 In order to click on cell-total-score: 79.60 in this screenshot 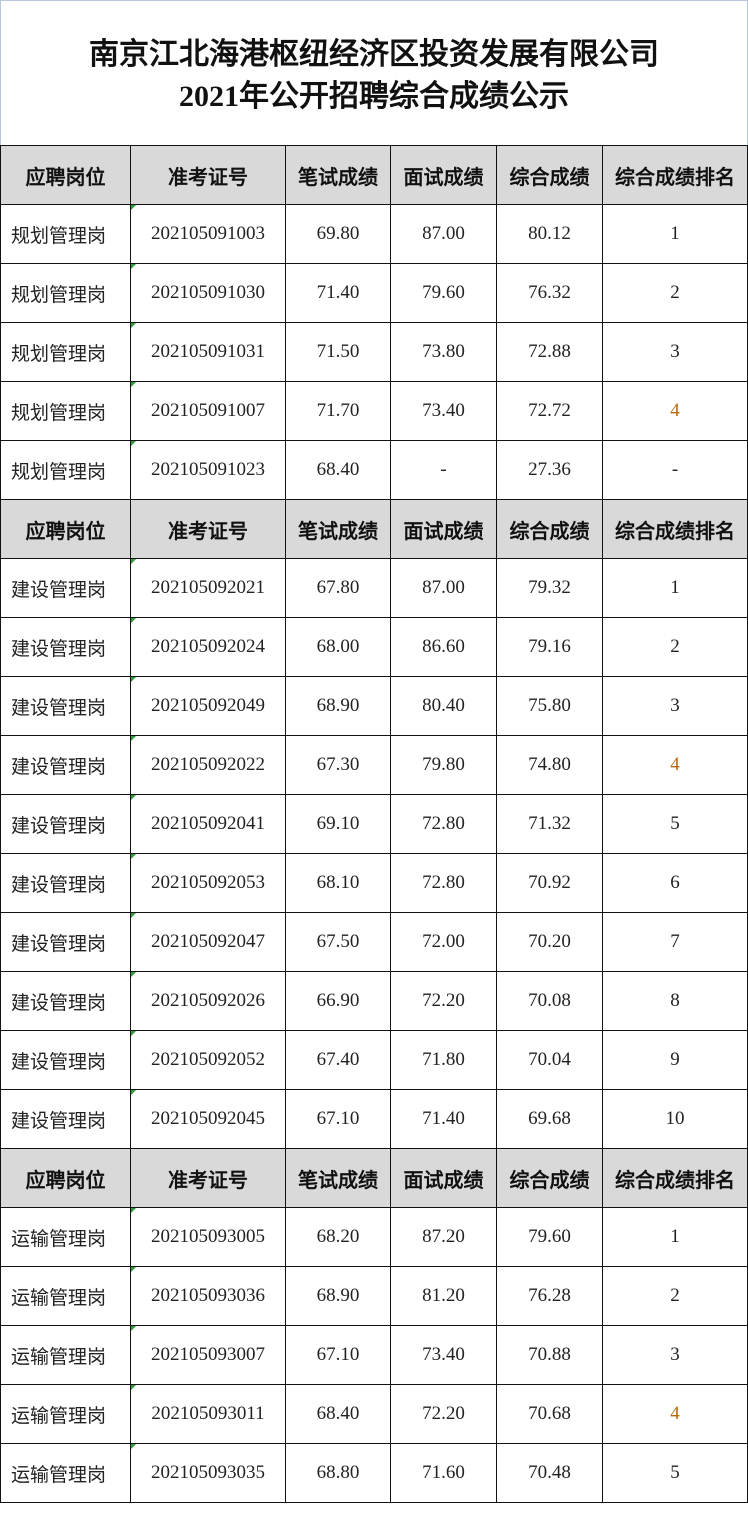, I will do `click(549, 1237)`.